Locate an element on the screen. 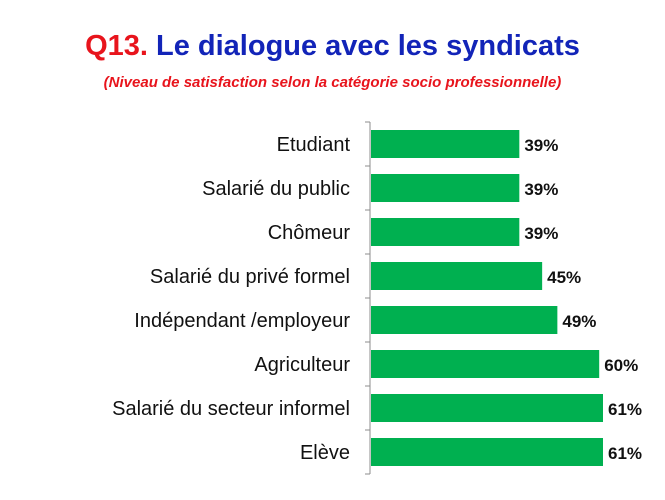 This screenshot has height=500, width=665. category-label: Agriculteur is located at coordinates (302, 365).